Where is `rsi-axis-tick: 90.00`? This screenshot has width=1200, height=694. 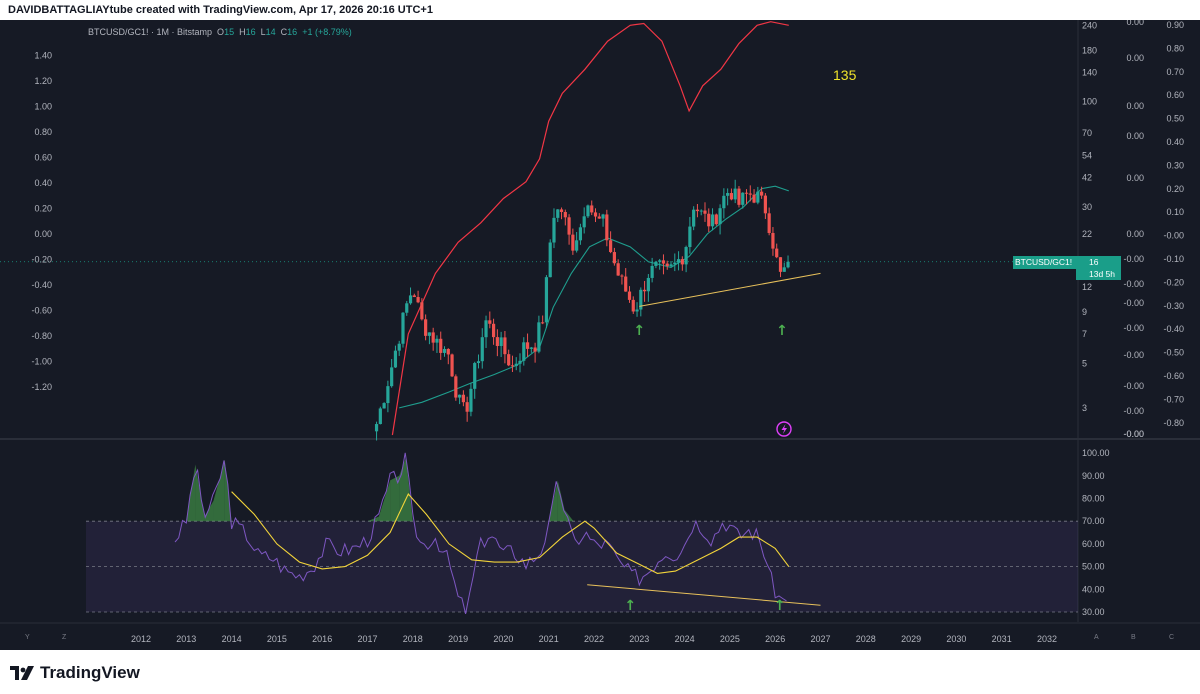 rsi-axis-tick: 90.00 is located at coordinates (1093, 476).